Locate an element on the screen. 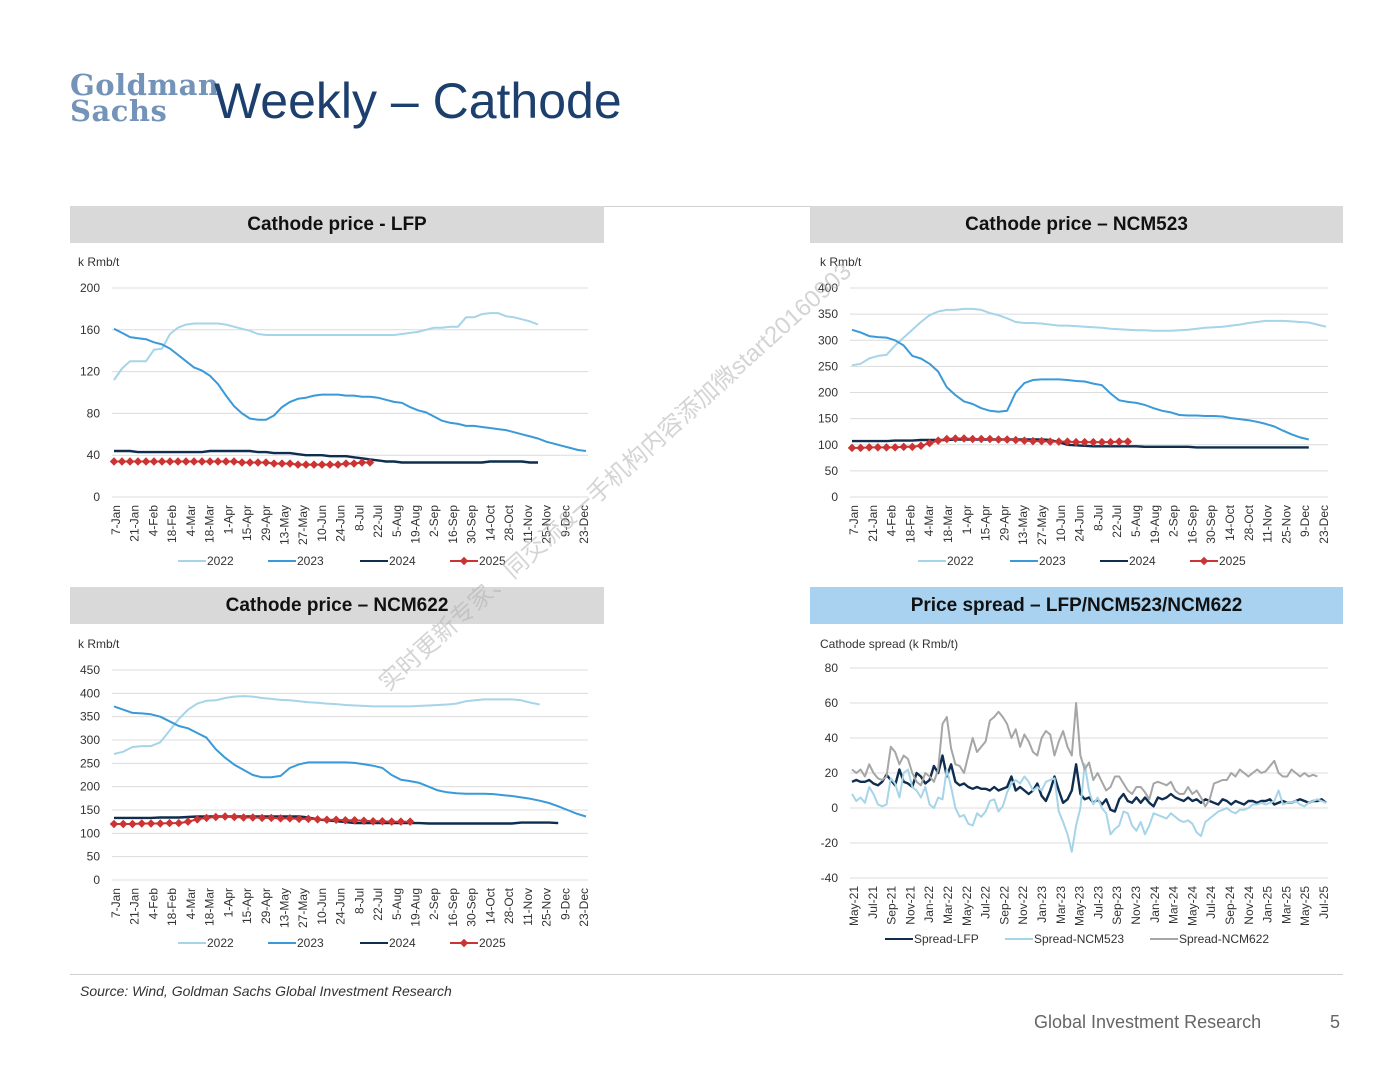 The image size is (1398, 1080). legend-label: Spread-NCM622 is located at coordinates (1224, 939).